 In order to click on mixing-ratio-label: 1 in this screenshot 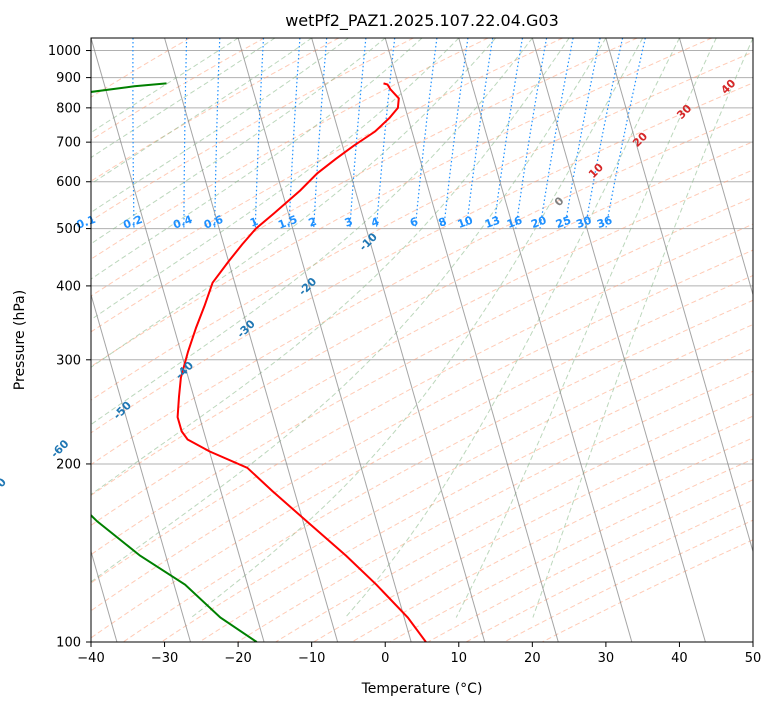, I will do `click(254, 222)`.